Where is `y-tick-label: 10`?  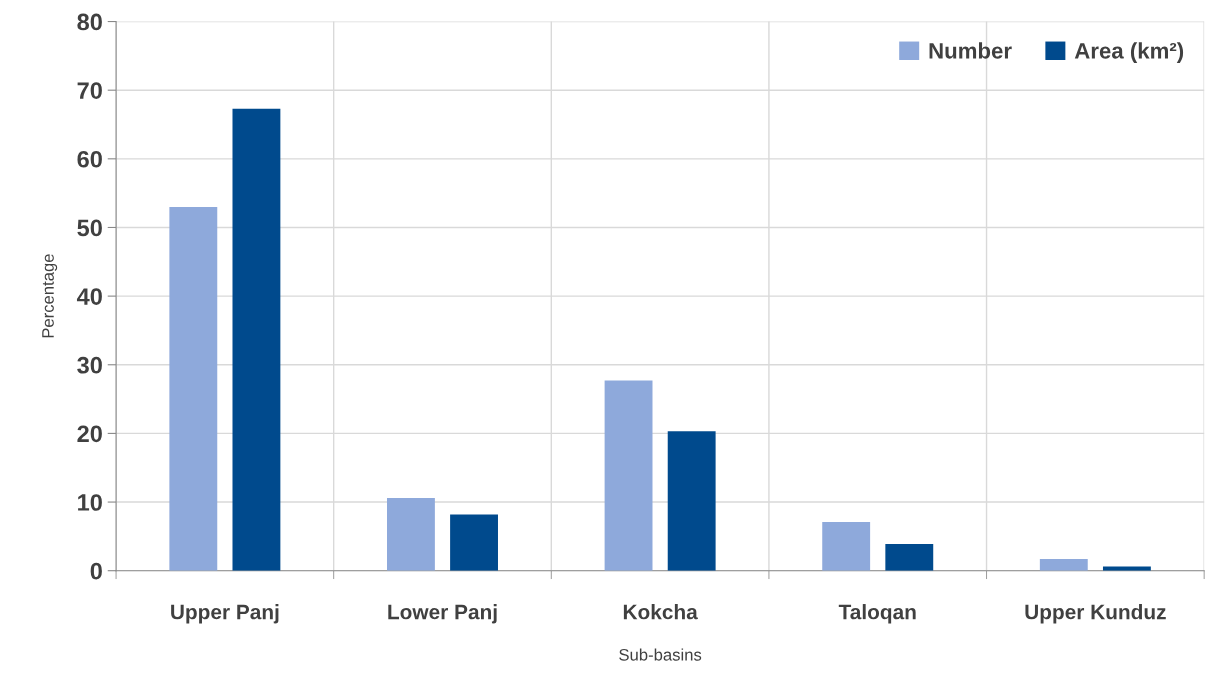
y-tick-label: 10 is located at coordinates (90, 502).